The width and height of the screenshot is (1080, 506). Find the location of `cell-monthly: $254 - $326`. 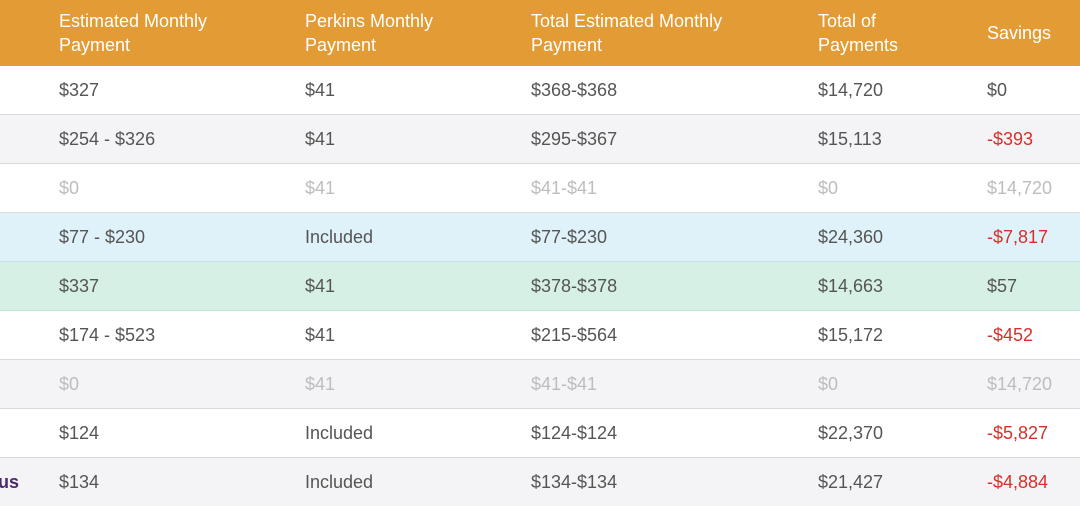

cell-monthly: $254 - $326 is located at coordinates (107, 139).